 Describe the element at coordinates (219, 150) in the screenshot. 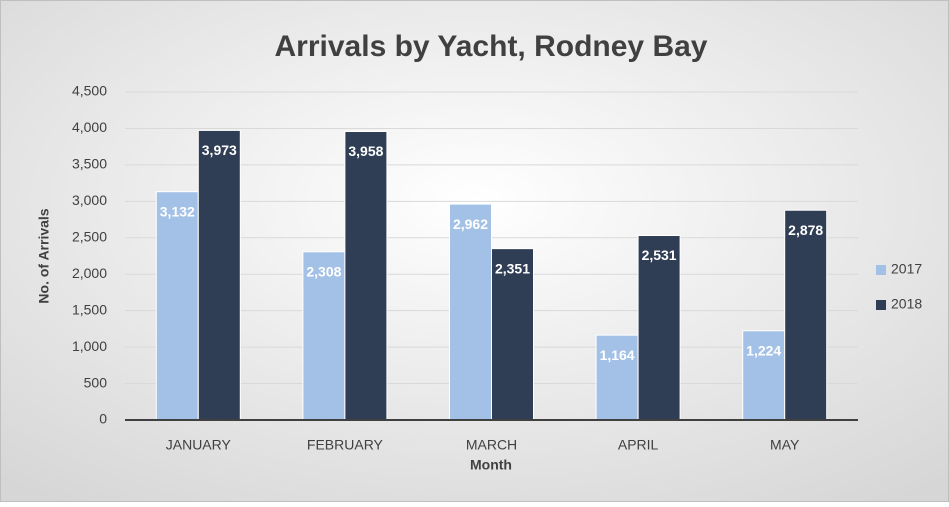

I see `data-label: 3,973` at that location.